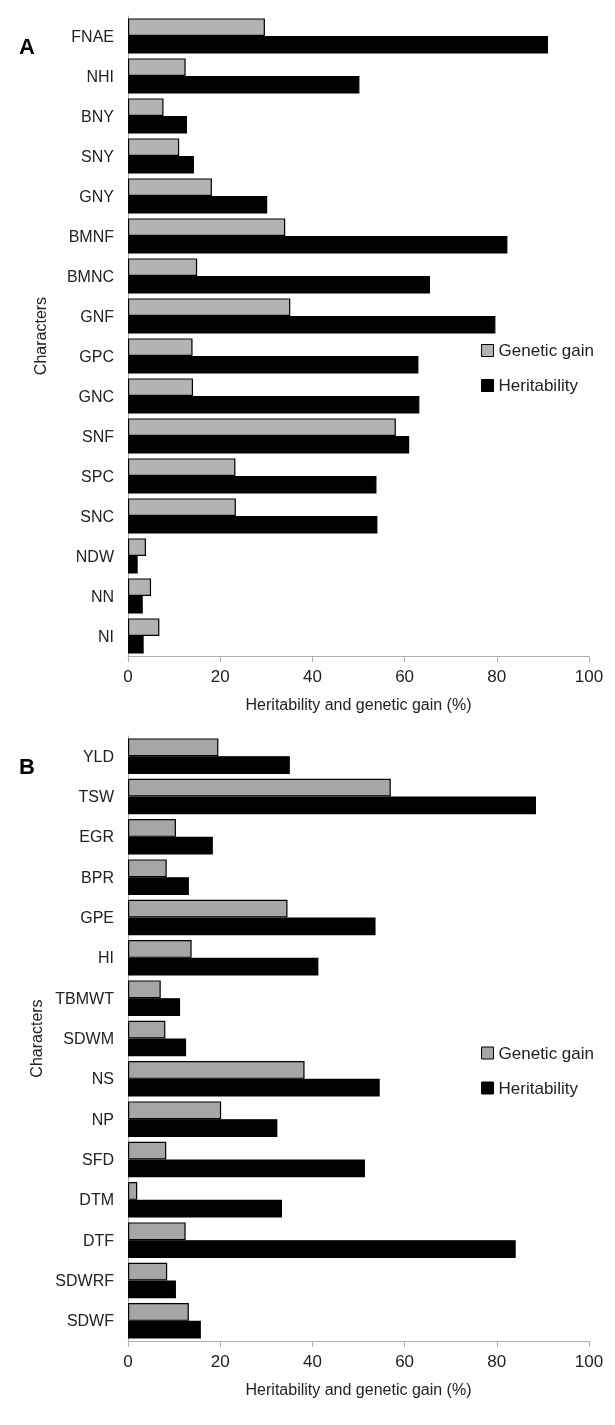  What do you see at coordinates (98, 156) in the screenshot?
I see `y-tick-label: SNY` at bounding box center [98, 156].